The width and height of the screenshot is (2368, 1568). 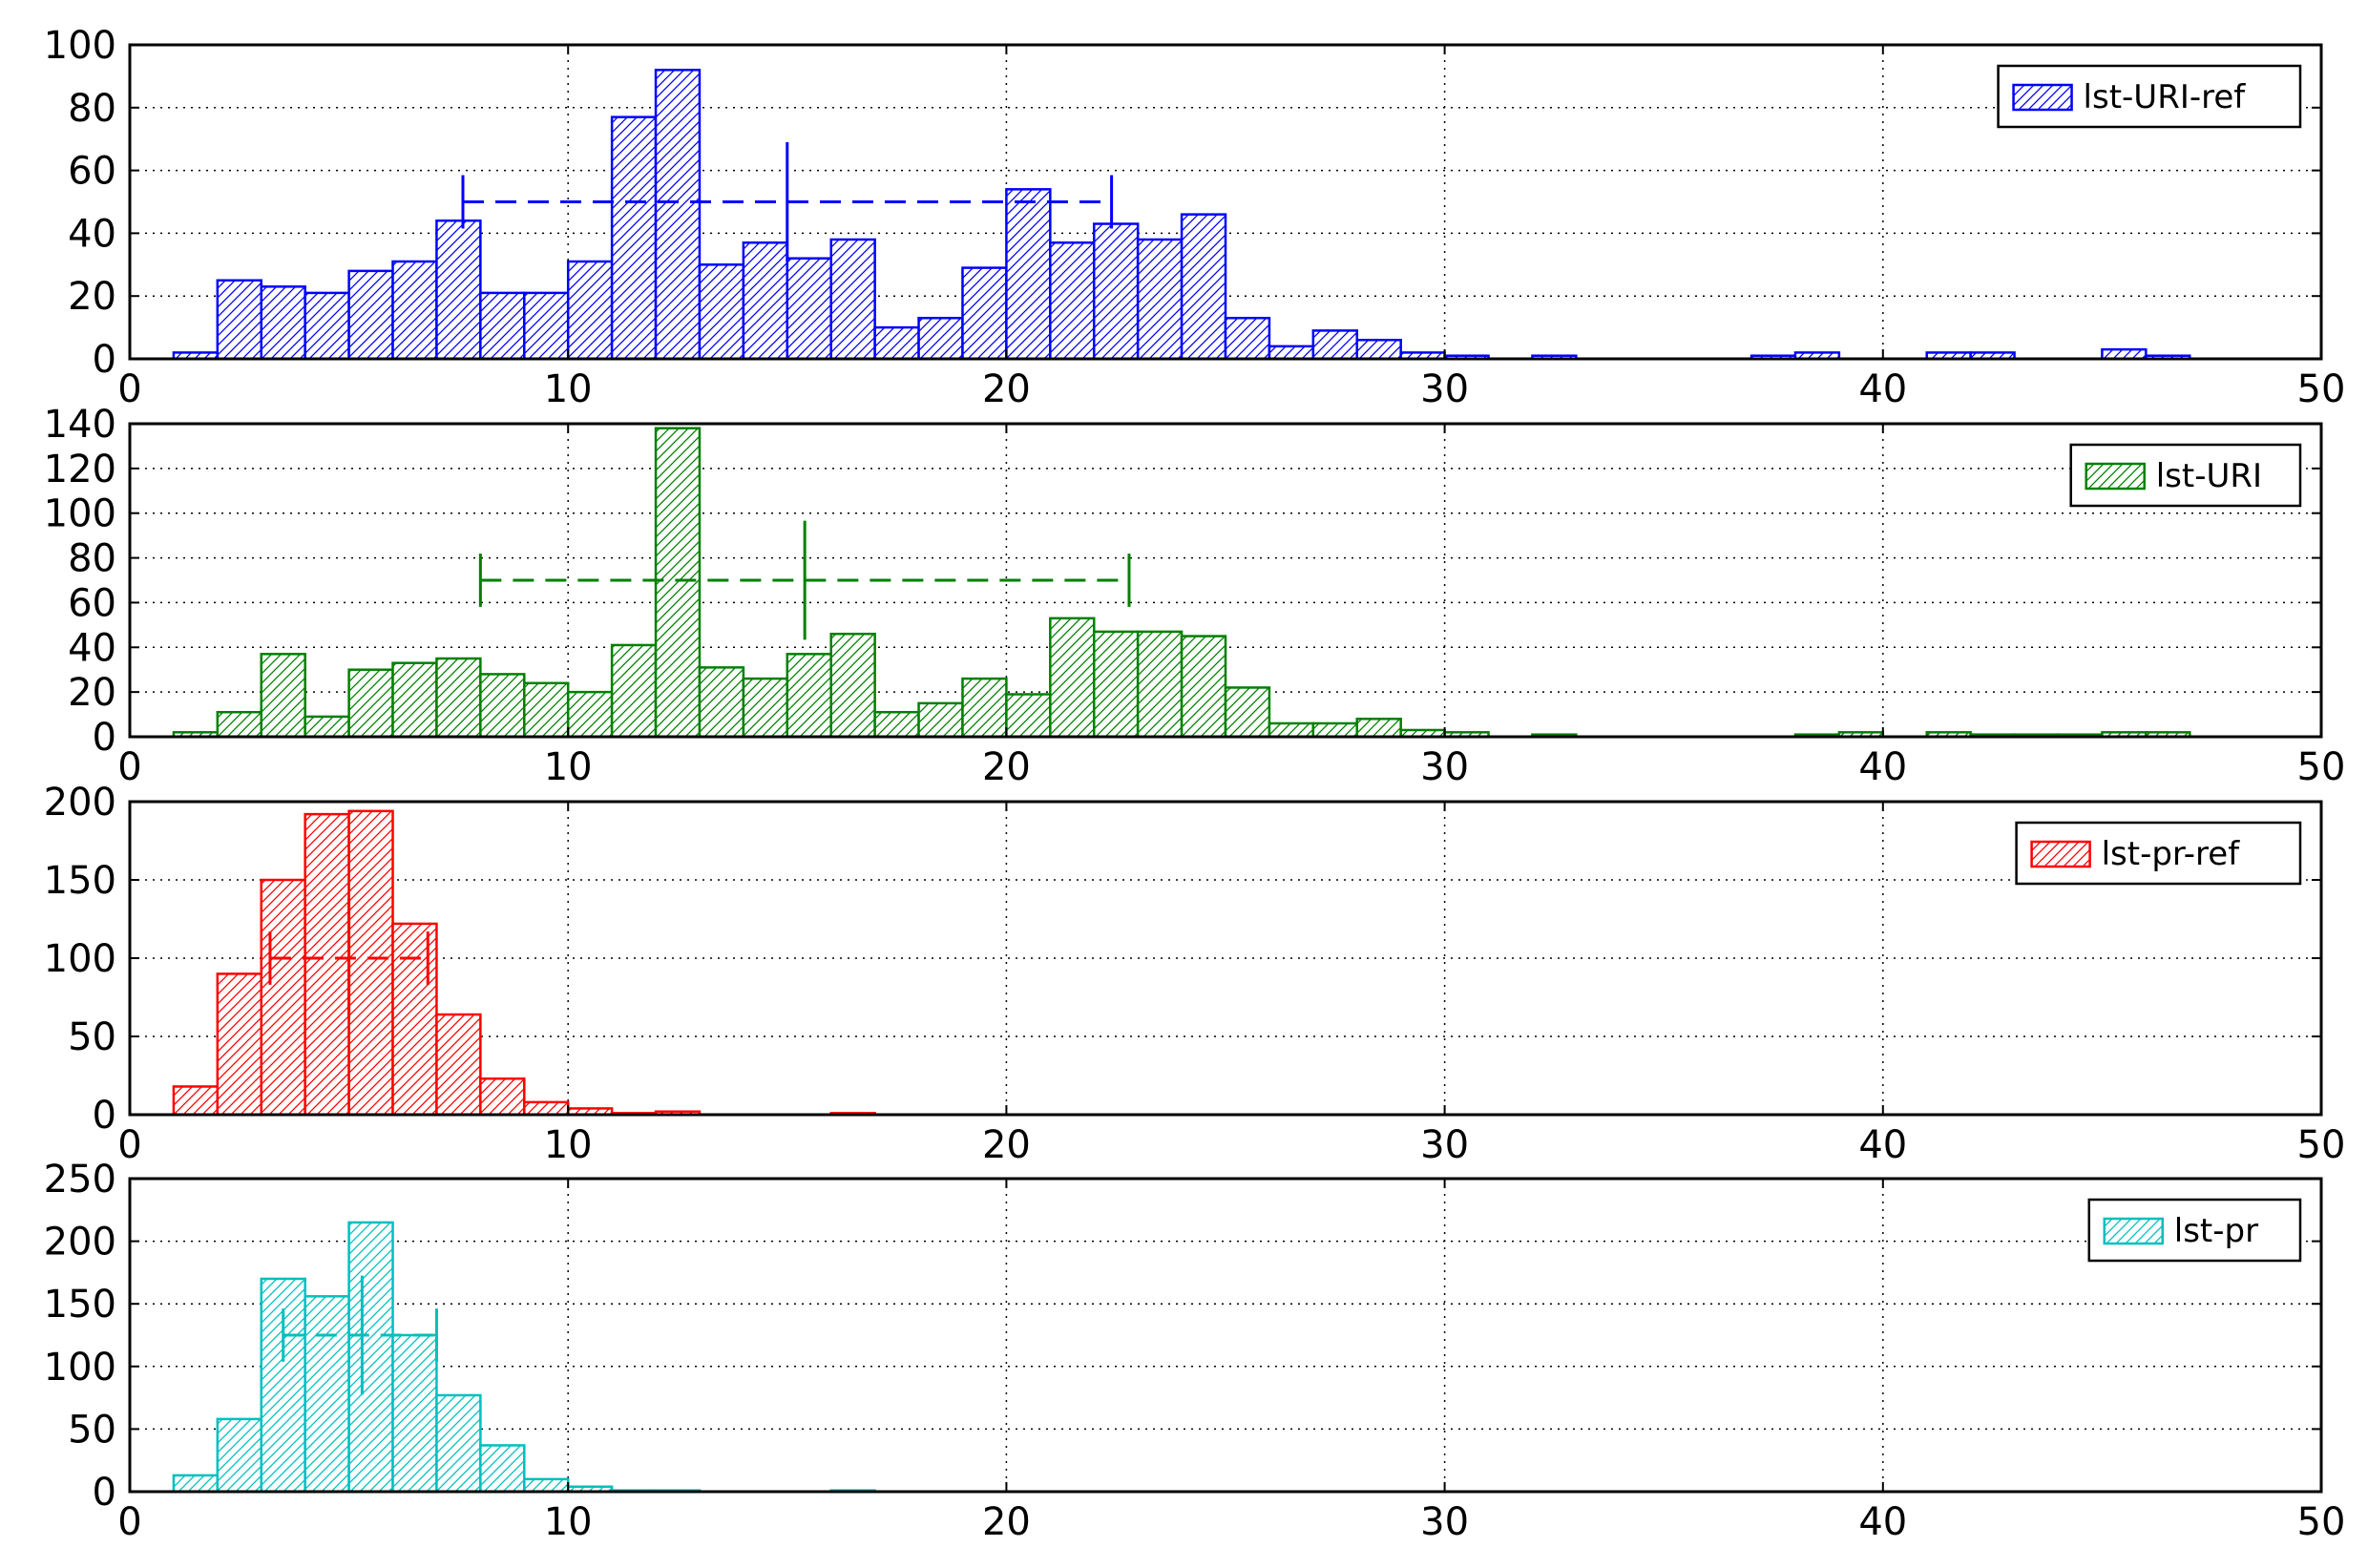 What do you see at coordinates (80, 425) in the screenshot?
I see `y-tick-label: 140` at bounding box center [80, 425].